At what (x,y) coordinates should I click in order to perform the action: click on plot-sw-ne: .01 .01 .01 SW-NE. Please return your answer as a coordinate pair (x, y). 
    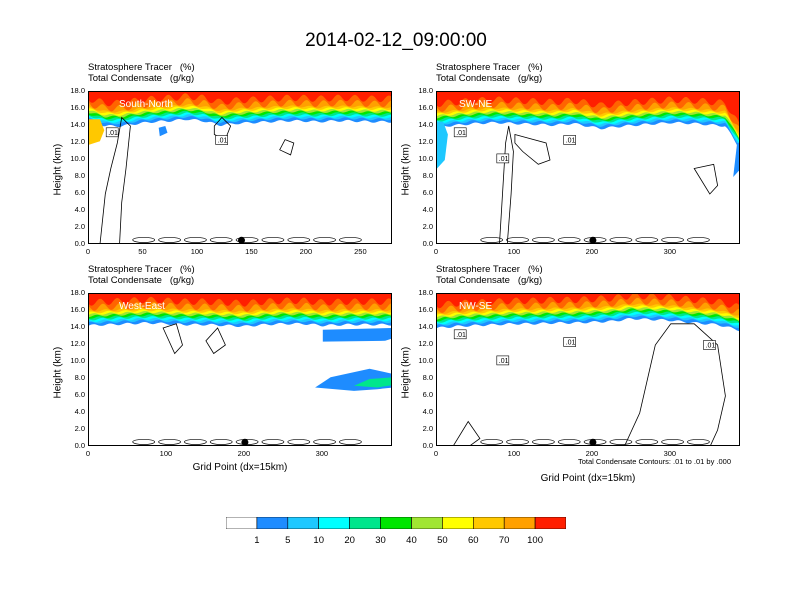
    Looking at the image, I should click on (588, 167).